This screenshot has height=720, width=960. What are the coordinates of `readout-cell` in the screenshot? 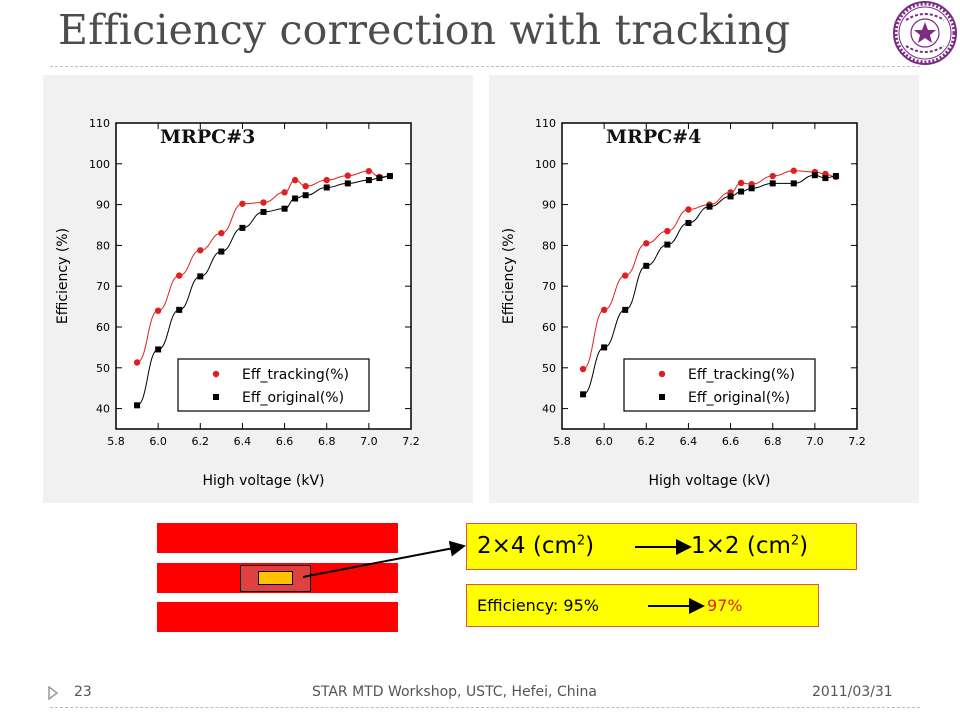 It's located at (275, 578).